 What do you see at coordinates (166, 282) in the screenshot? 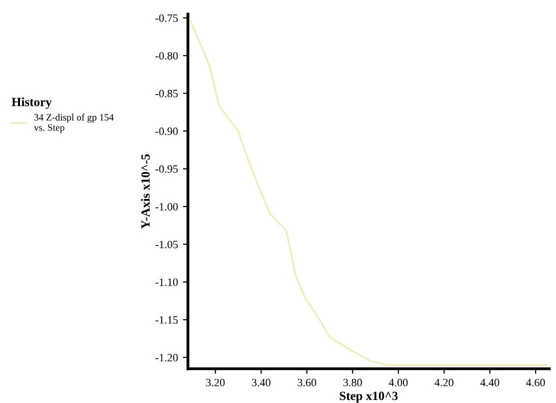
I see `y-tick-label: -1.10` at bounding box center [166, 282].